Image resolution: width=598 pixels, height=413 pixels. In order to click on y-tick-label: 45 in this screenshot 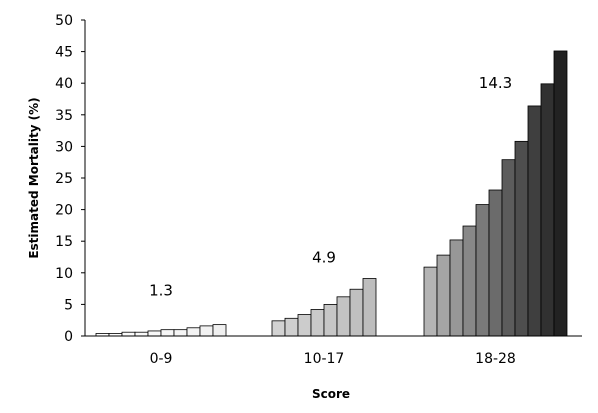, I will do `click(64, 53)`.